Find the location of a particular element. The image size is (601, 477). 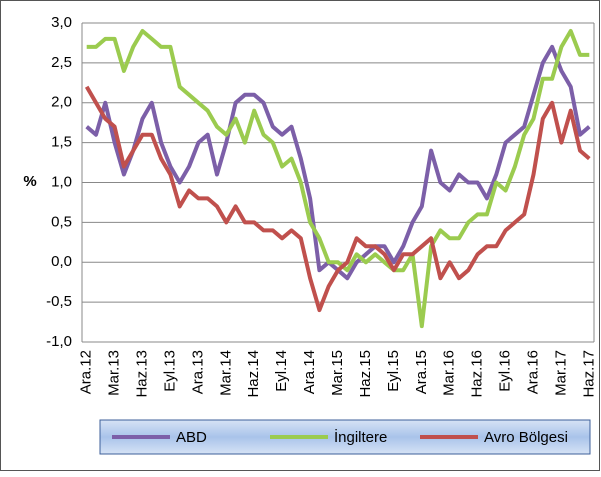

x-tick-label: Ara.12 is located at coordinates (86, 372).